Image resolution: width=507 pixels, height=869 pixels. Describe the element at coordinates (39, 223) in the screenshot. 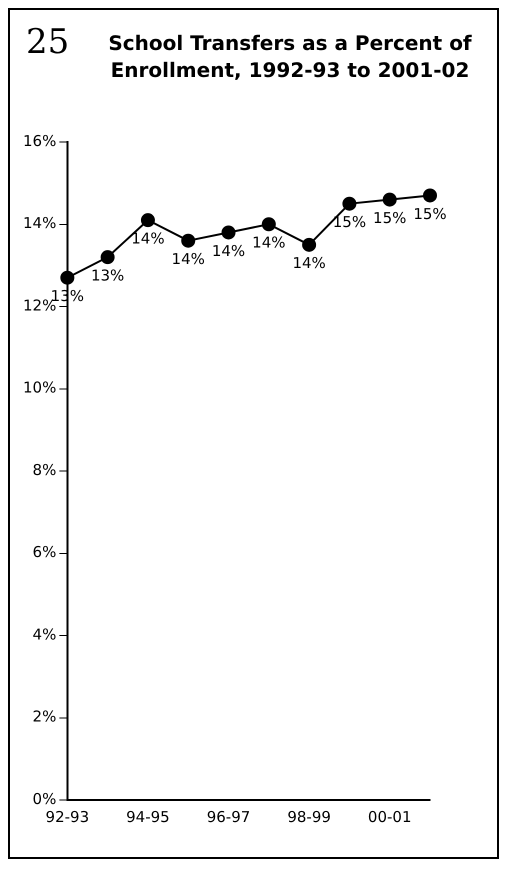

I see `y-tick-label: 14%` at that location.